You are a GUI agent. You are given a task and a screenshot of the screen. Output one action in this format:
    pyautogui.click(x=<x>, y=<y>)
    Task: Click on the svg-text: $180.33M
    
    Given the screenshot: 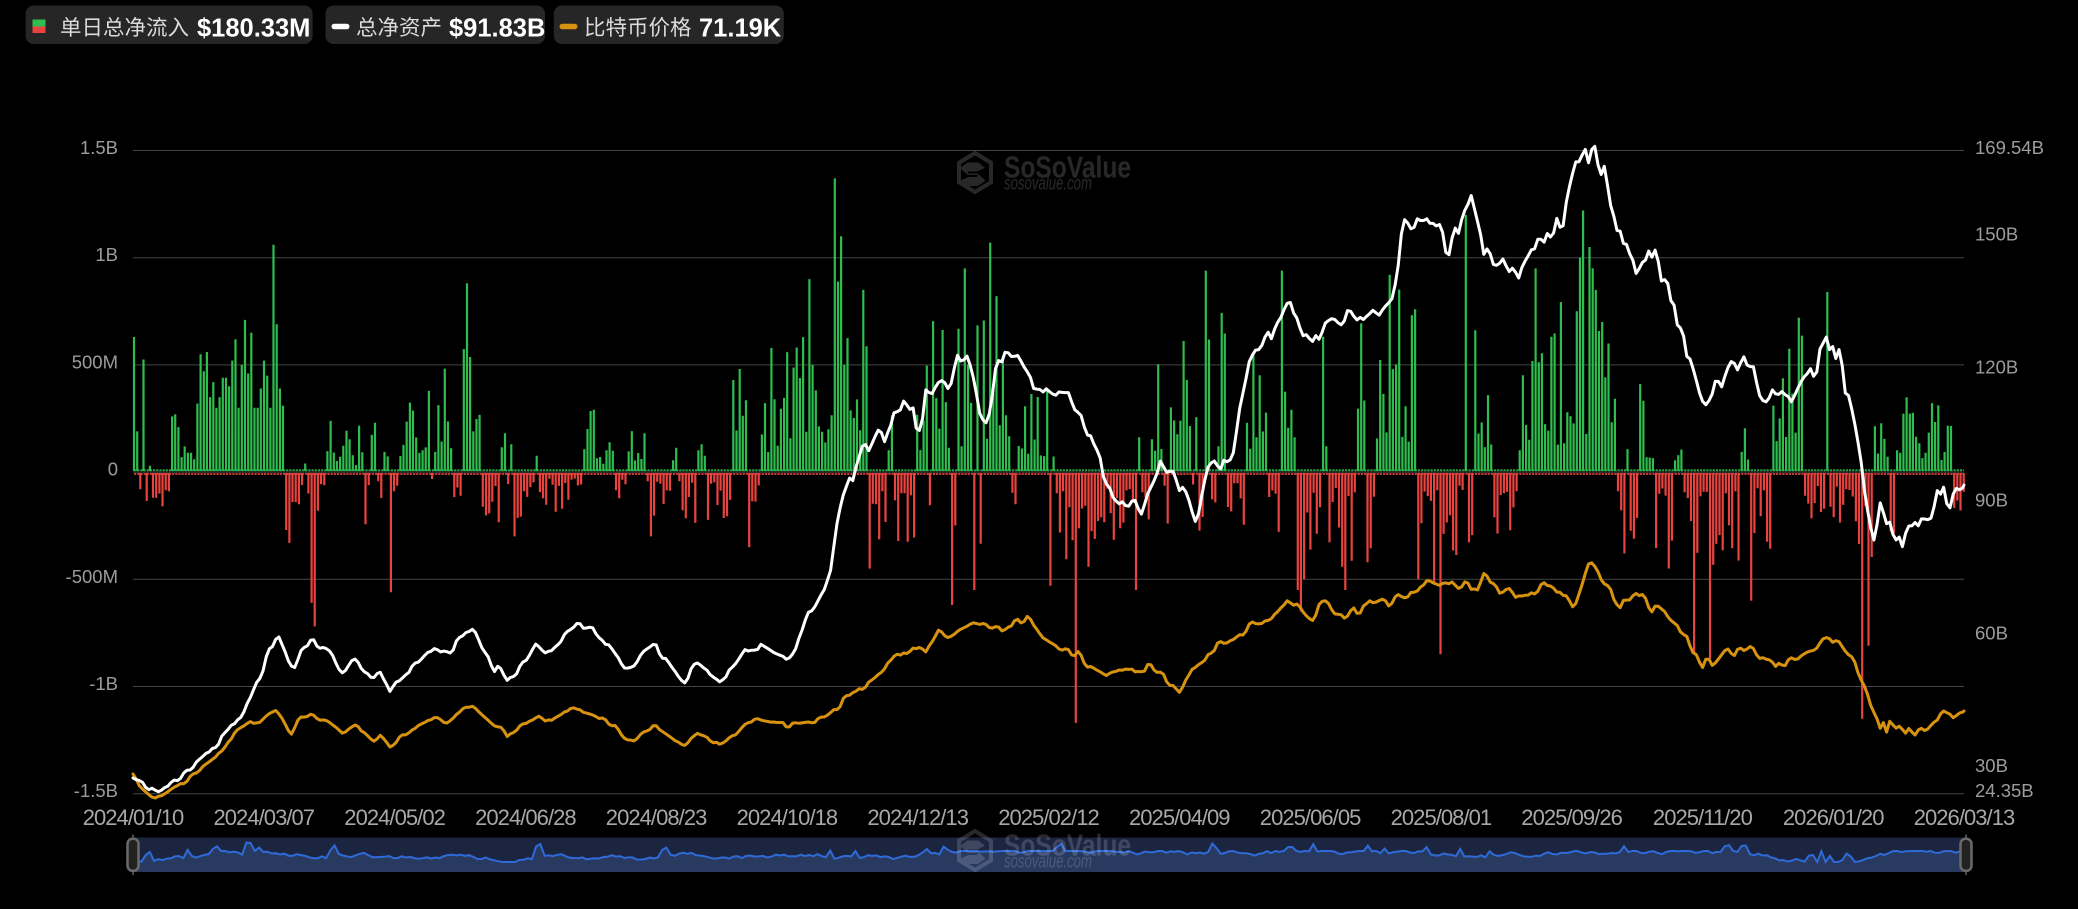 What is the action you would take?
    pyautogui.click(x=253, y=29)
    